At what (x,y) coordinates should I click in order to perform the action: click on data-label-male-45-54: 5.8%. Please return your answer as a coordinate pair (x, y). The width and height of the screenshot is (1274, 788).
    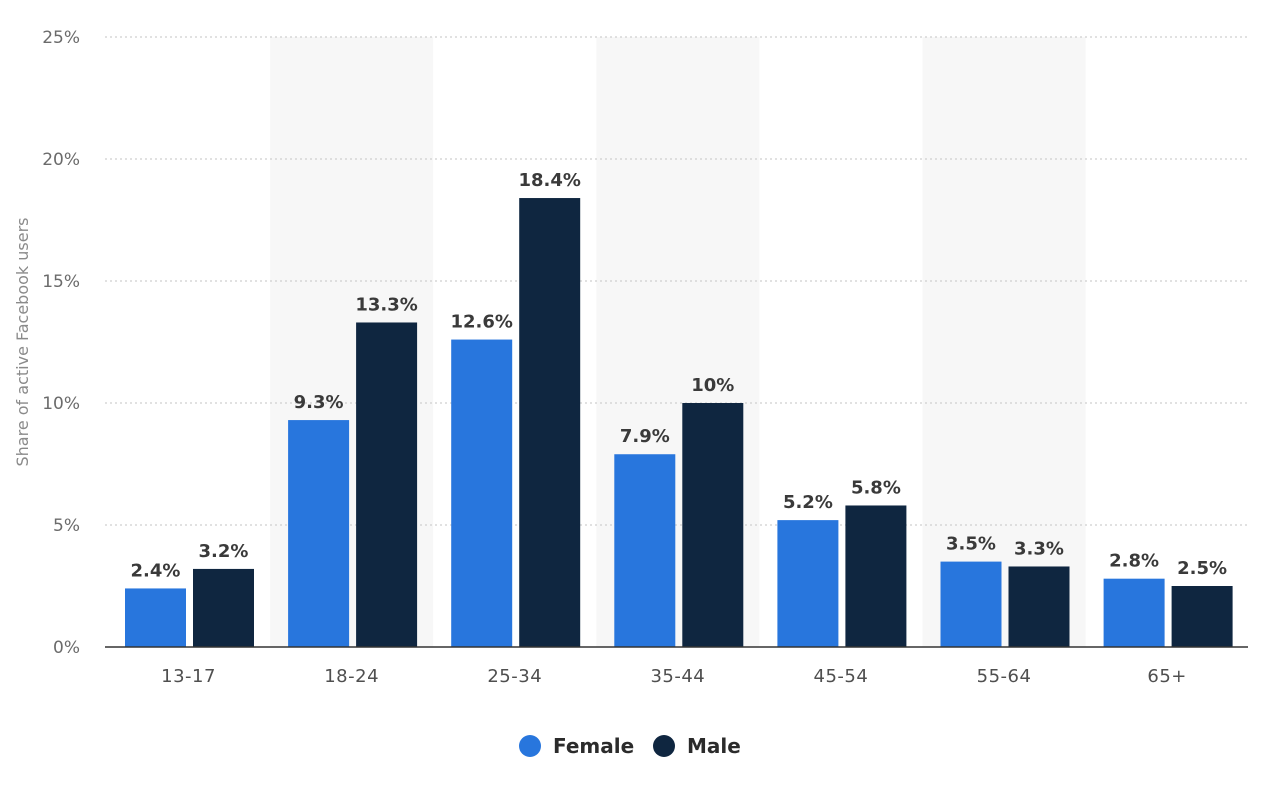
    Looking at the image, I should click on (876, 487).